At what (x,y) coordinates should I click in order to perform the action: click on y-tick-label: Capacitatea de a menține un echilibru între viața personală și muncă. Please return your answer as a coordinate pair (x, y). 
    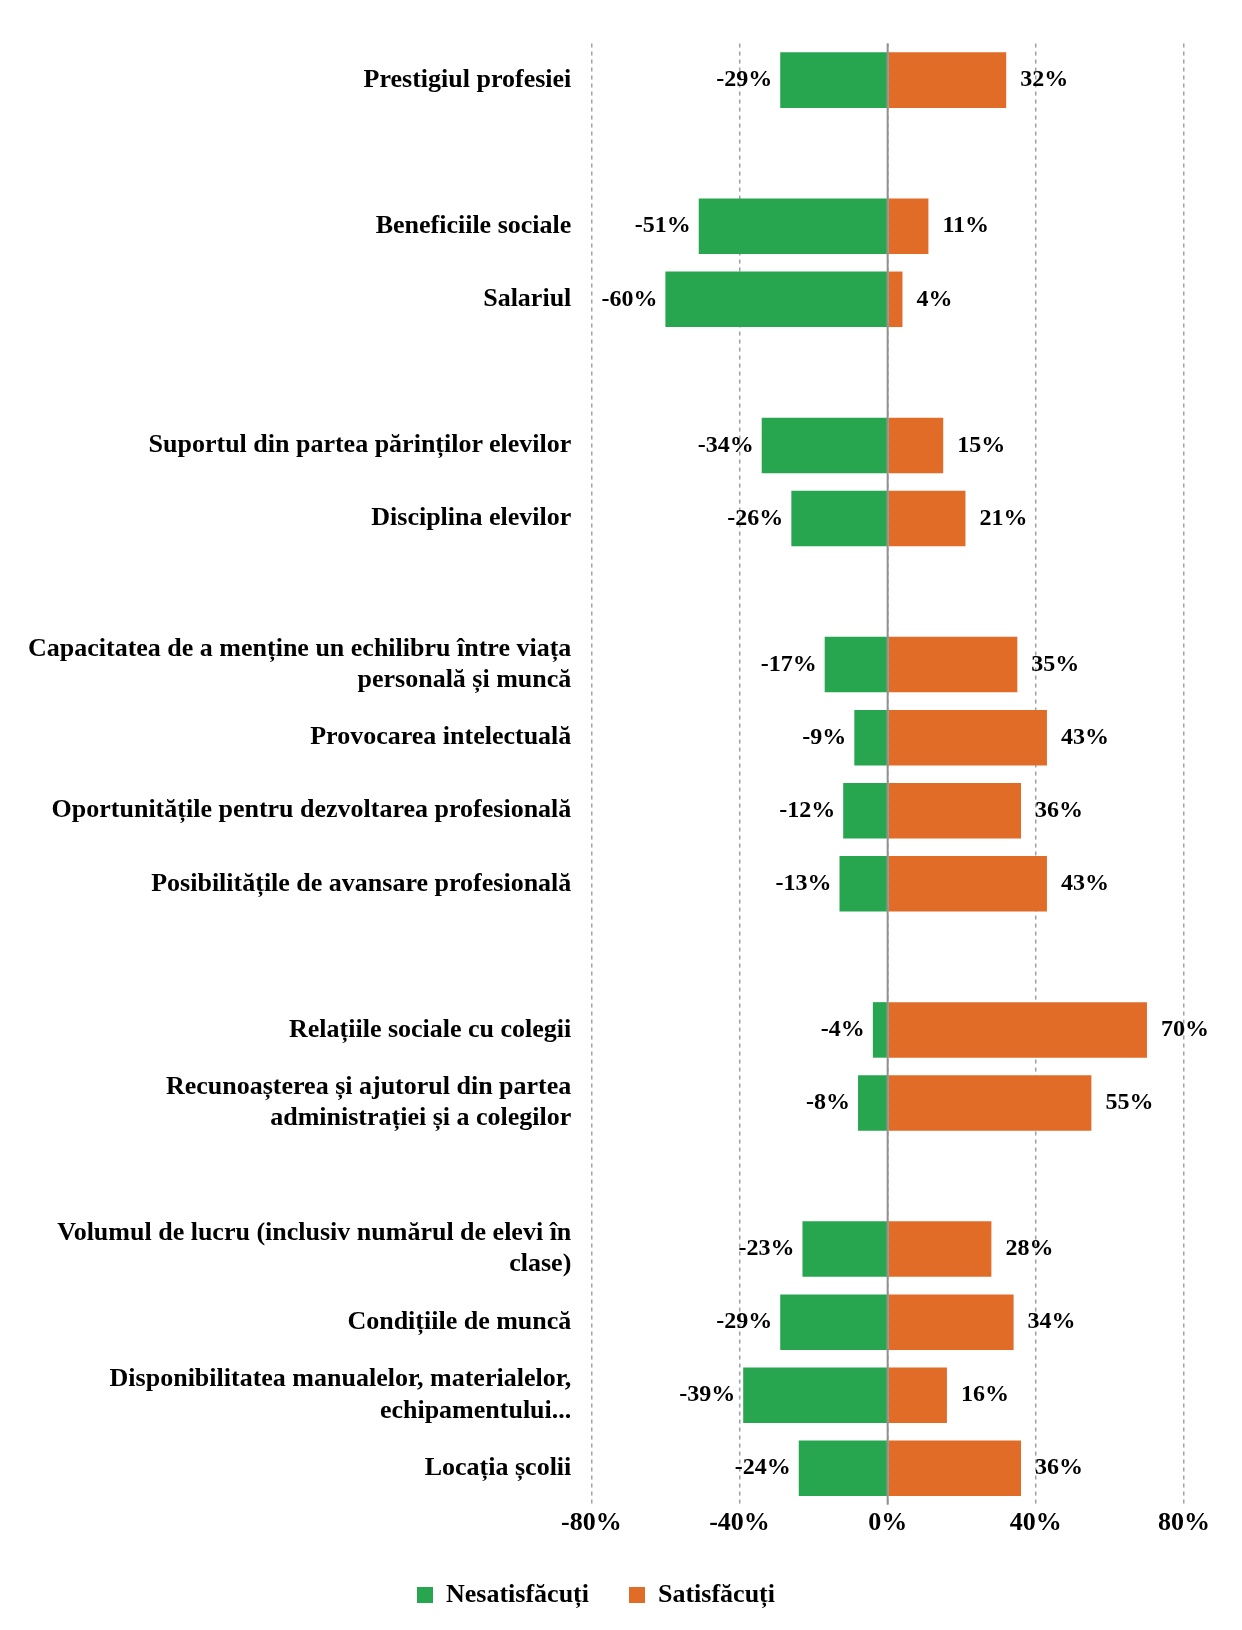
    Looking at the image, I should click on (299, 663).